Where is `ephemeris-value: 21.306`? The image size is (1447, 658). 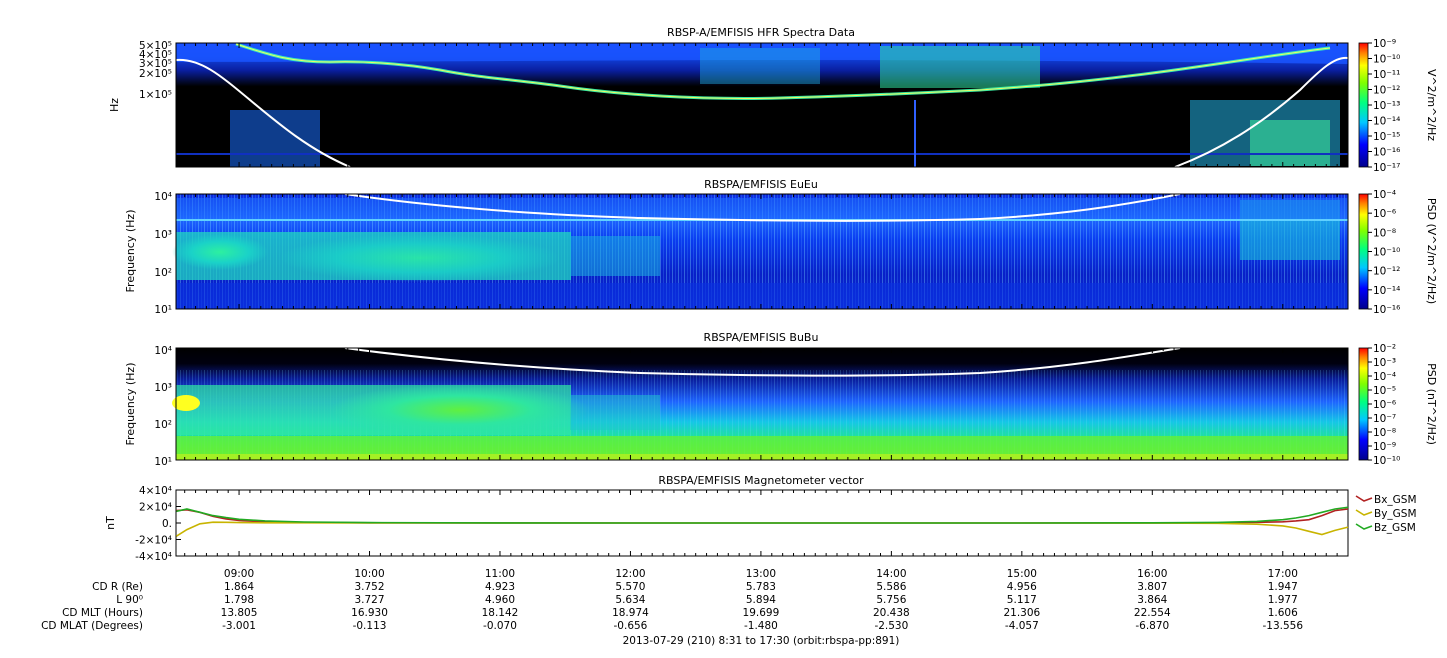
ephemeris-value: 21.306 is located at coordinates (1021, 613).